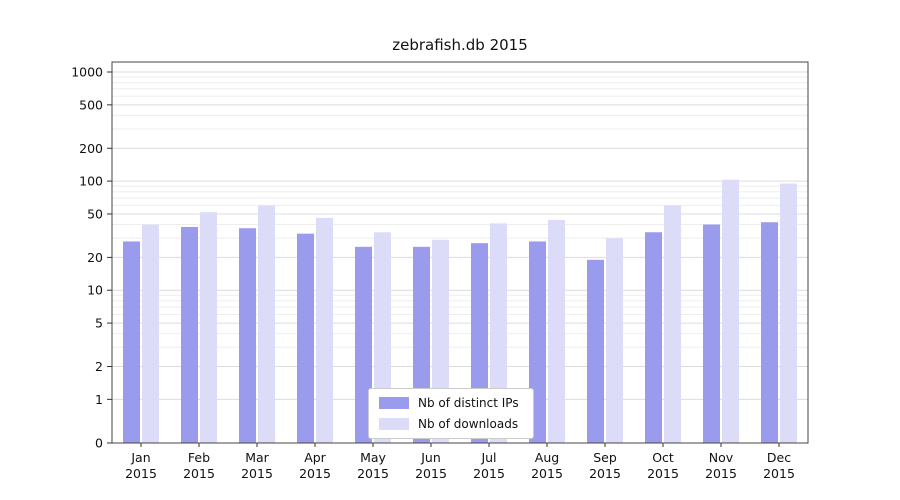  What do you see at coordinates (315, 465) in the screenshot?
I see `x-tick-label: Apr 2015` at bounding box center [315, 465].